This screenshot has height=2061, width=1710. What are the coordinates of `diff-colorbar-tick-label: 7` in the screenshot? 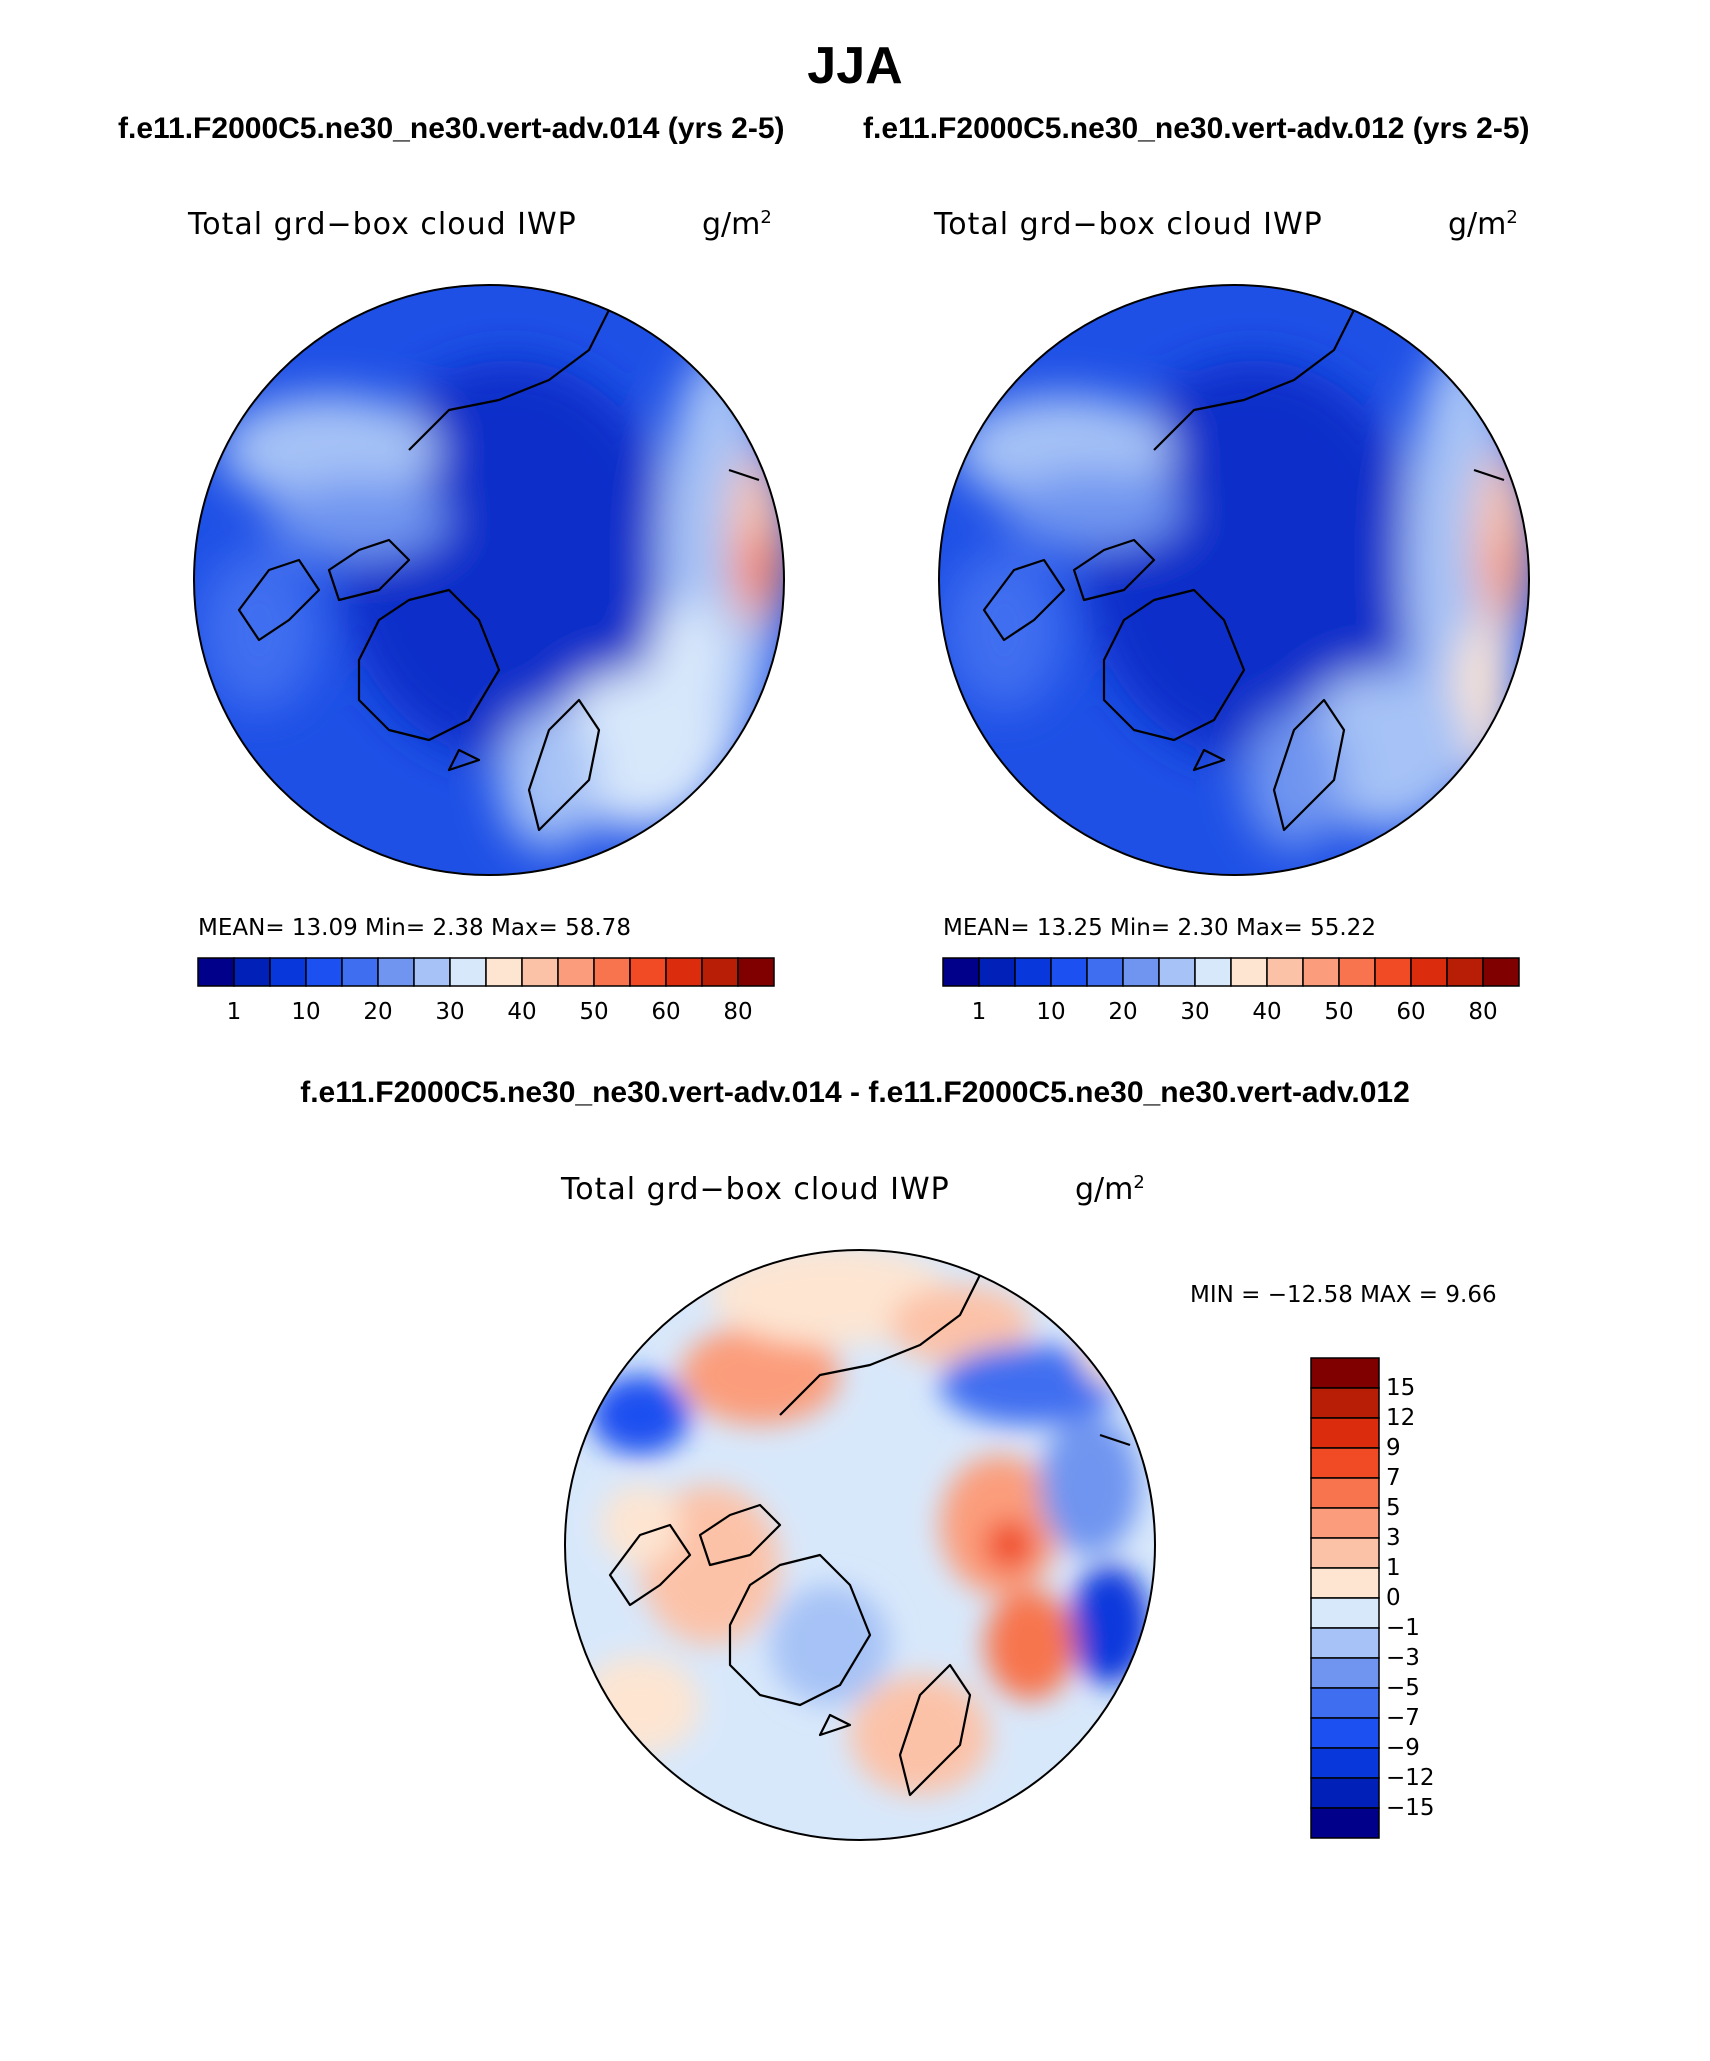 It's located at (1393, 1478).